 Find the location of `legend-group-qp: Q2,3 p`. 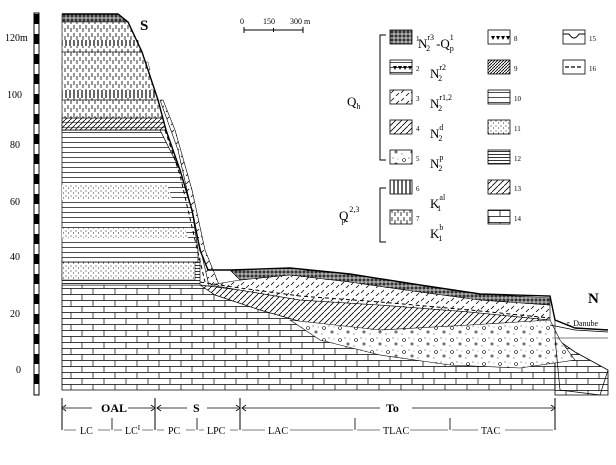

legend-group-qp: Q2,3 p is located at coordinates (349, 215).